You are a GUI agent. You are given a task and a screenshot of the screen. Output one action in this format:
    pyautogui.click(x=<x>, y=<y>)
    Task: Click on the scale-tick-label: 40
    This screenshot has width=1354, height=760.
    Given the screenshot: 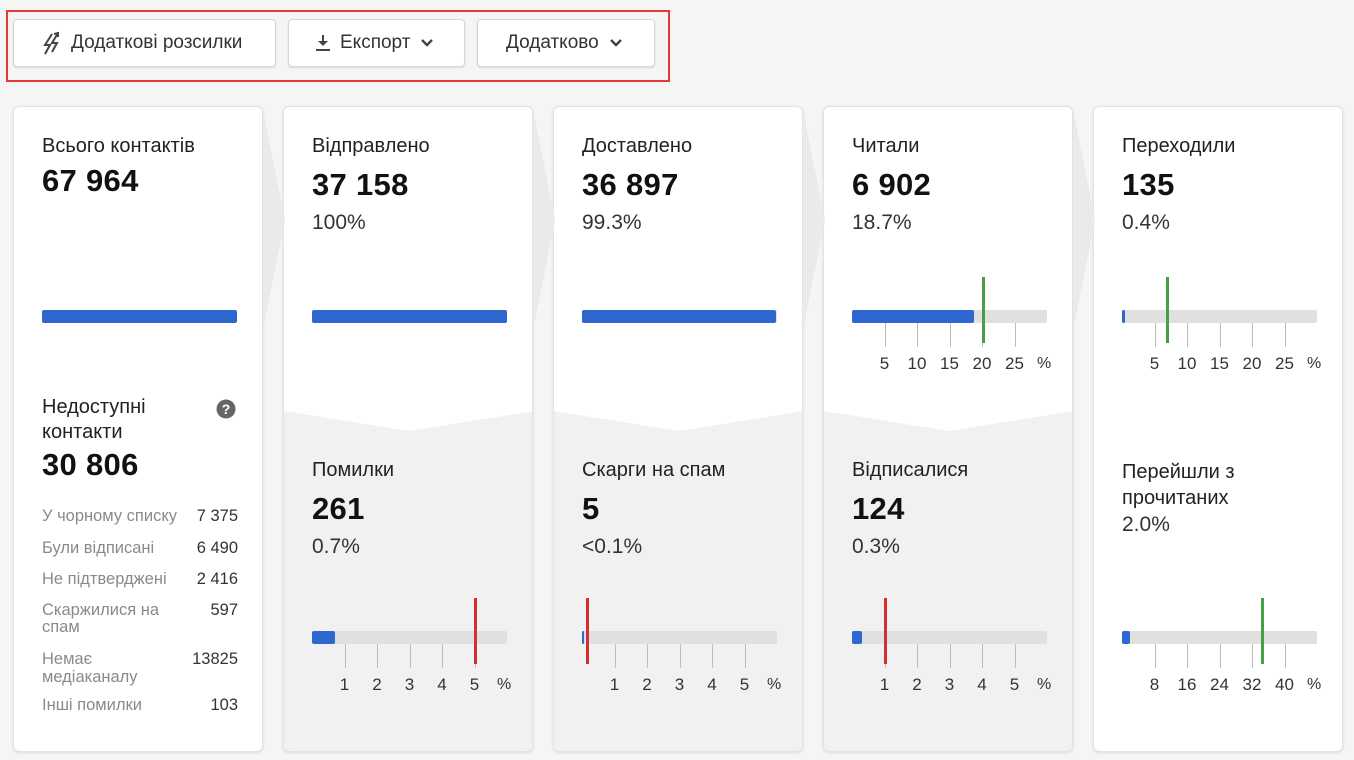 What is the action you would take?
    pyautogui.click(x=1284, y=684)
    